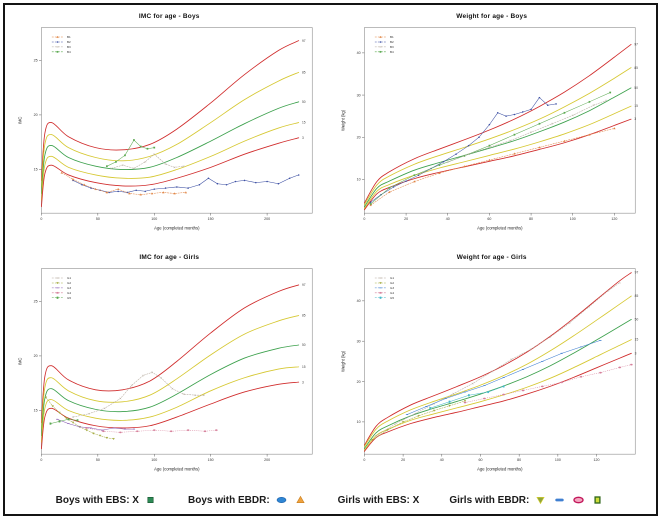  Describe the element at coordinates (492, 16) in the screenshot. I see `chart-title-weight-boys: Weight for age - Boys` at that location.